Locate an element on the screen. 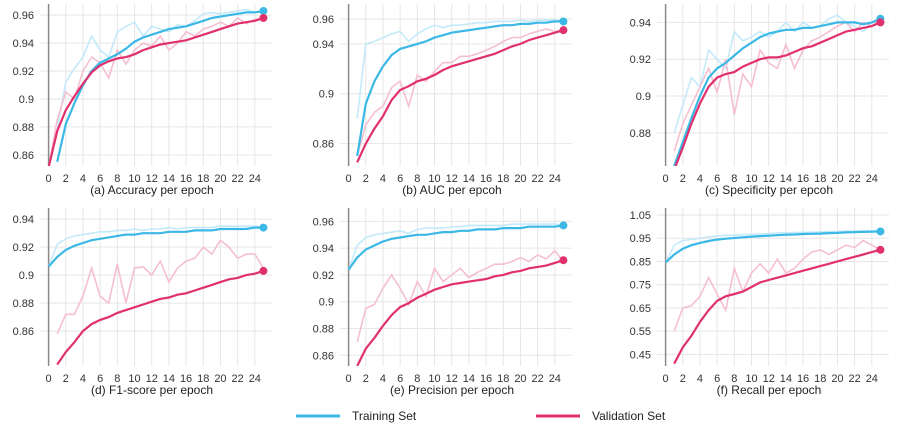 This screenshot has height=432, width=901. legend: Training Set Validation Set is located at coordinates (481, 416).